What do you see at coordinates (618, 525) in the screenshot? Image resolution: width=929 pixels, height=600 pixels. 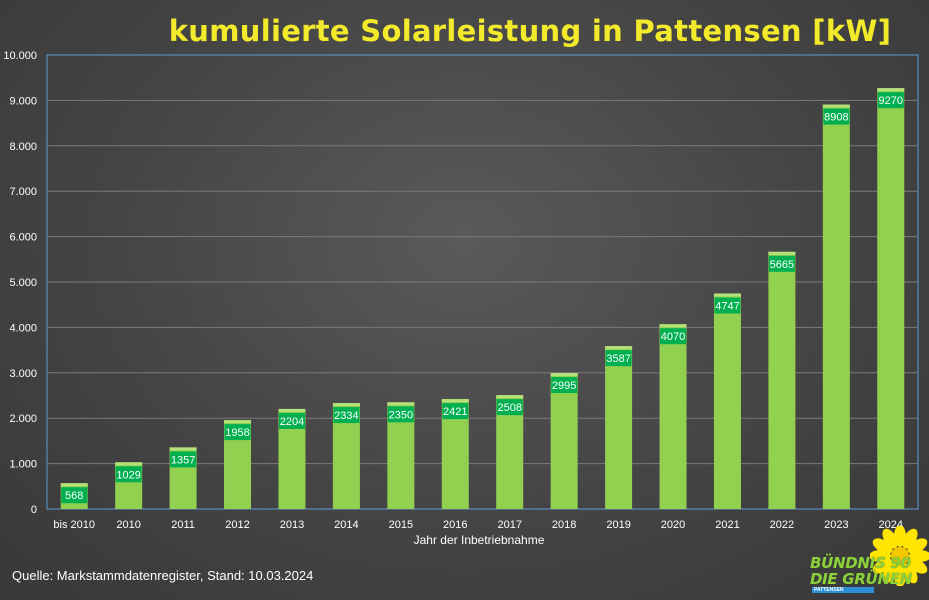 I see `x-tick-label: 2019` at bounding box center [618, 525].